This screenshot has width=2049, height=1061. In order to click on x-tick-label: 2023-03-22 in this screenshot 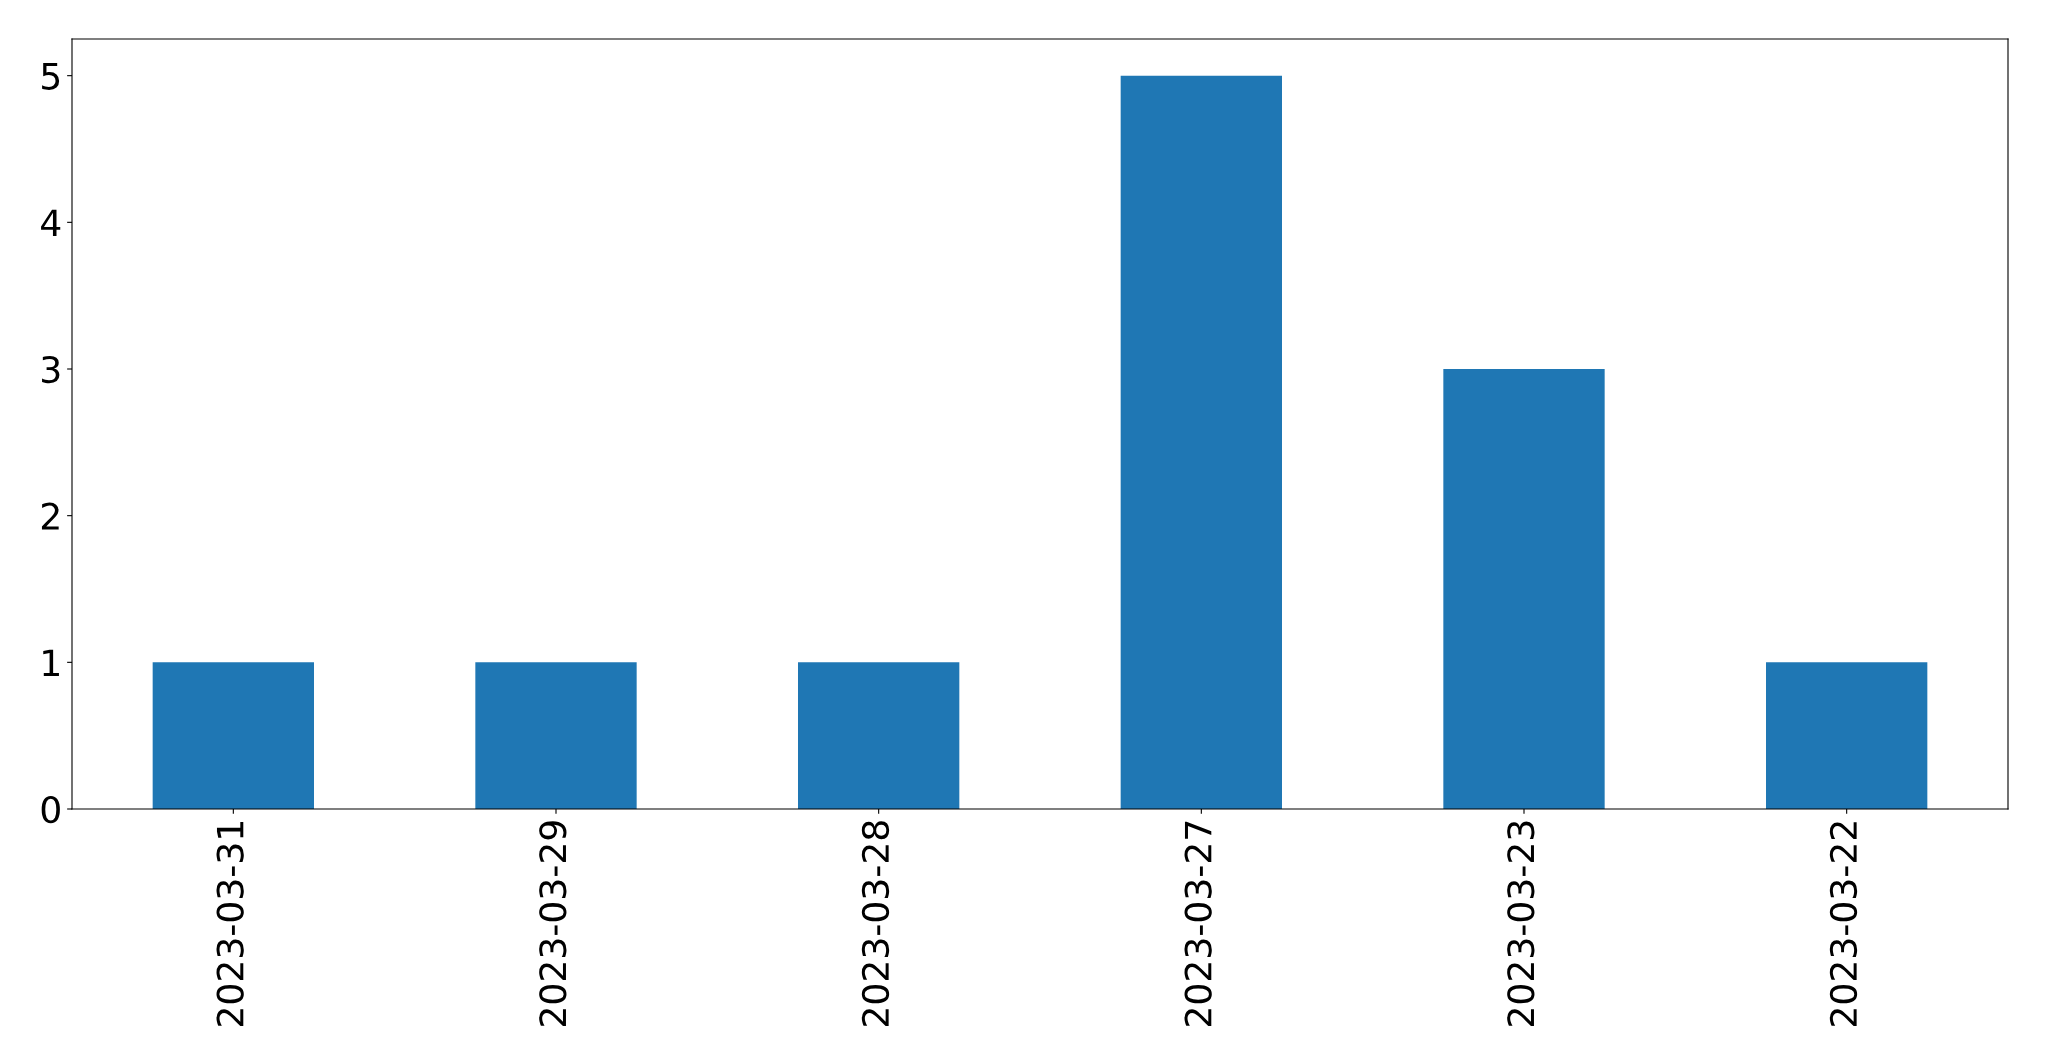, I will do `click(1843, 924)`.